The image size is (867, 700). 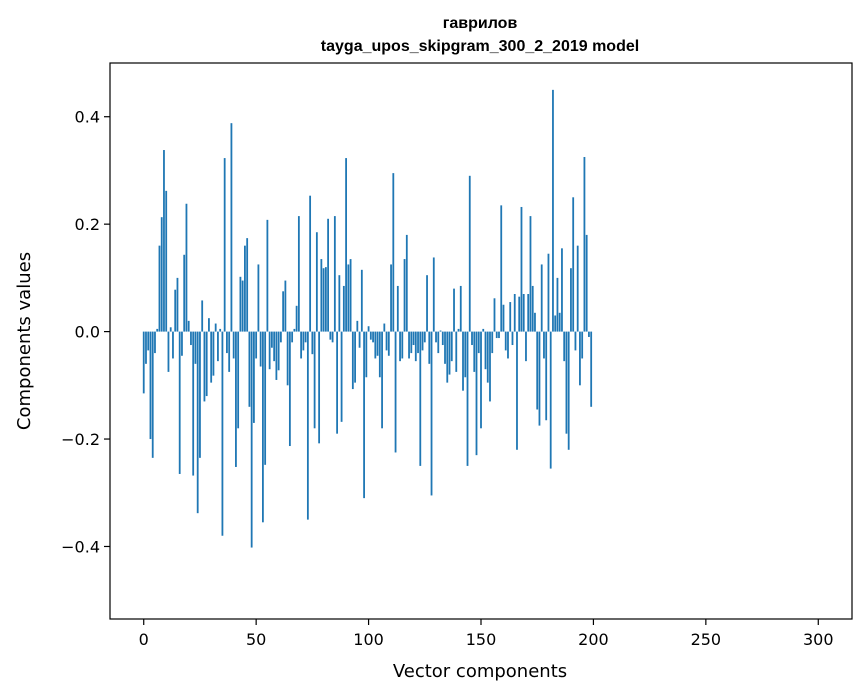 What do you see at coordinates (480, 23) in the screenshot?
I see `chart-title-line1: гаврилов` at bounding box center [480, 23].